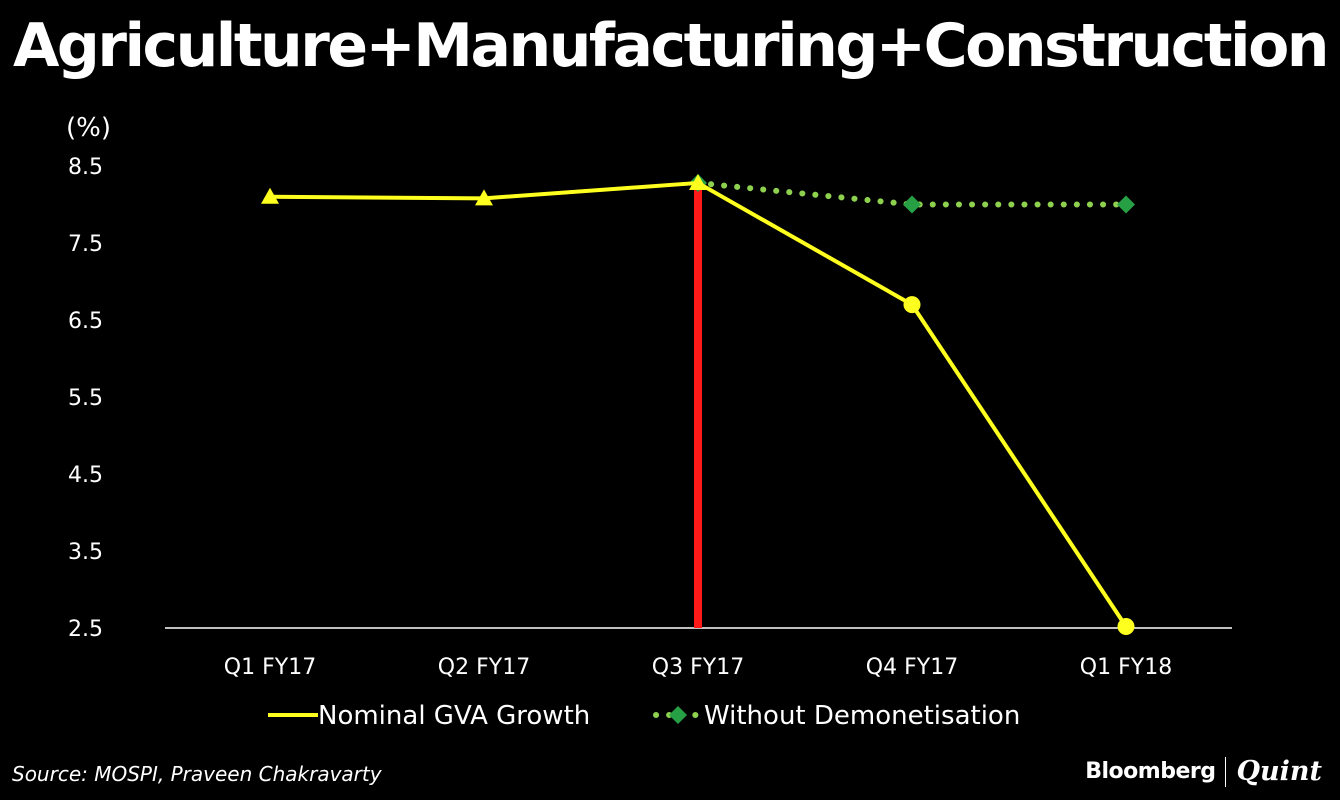 The width and height of the screenshot is (1340, 800). Describe the element at coordinates (912, 193) in the screenshot. I see `series-without-demonetisation` at that location.